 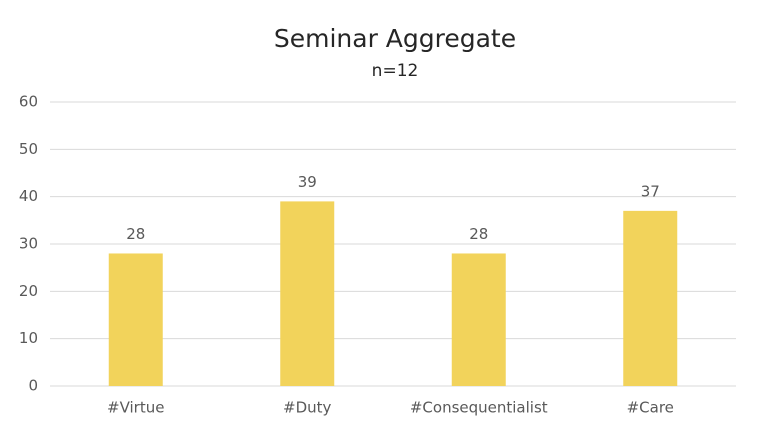 What do you see at coordinates (395, 38) in the screenshot?
I see `chart-title: Seminar Aggregate` at bounding box center [395, 38].